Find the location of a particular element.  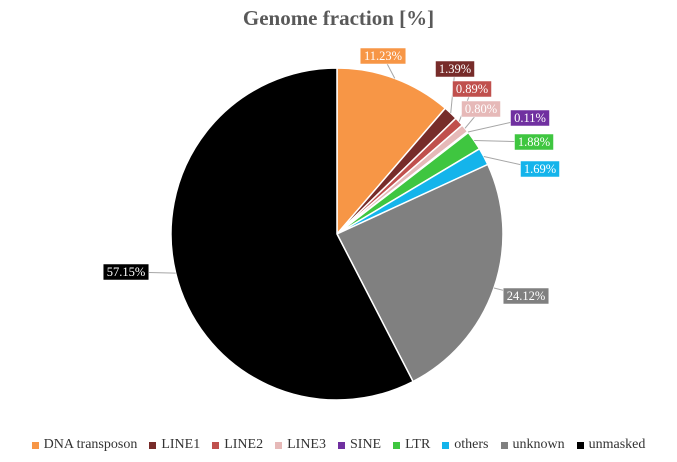

pie-slice-unknown is located at coordinates (419, 273).